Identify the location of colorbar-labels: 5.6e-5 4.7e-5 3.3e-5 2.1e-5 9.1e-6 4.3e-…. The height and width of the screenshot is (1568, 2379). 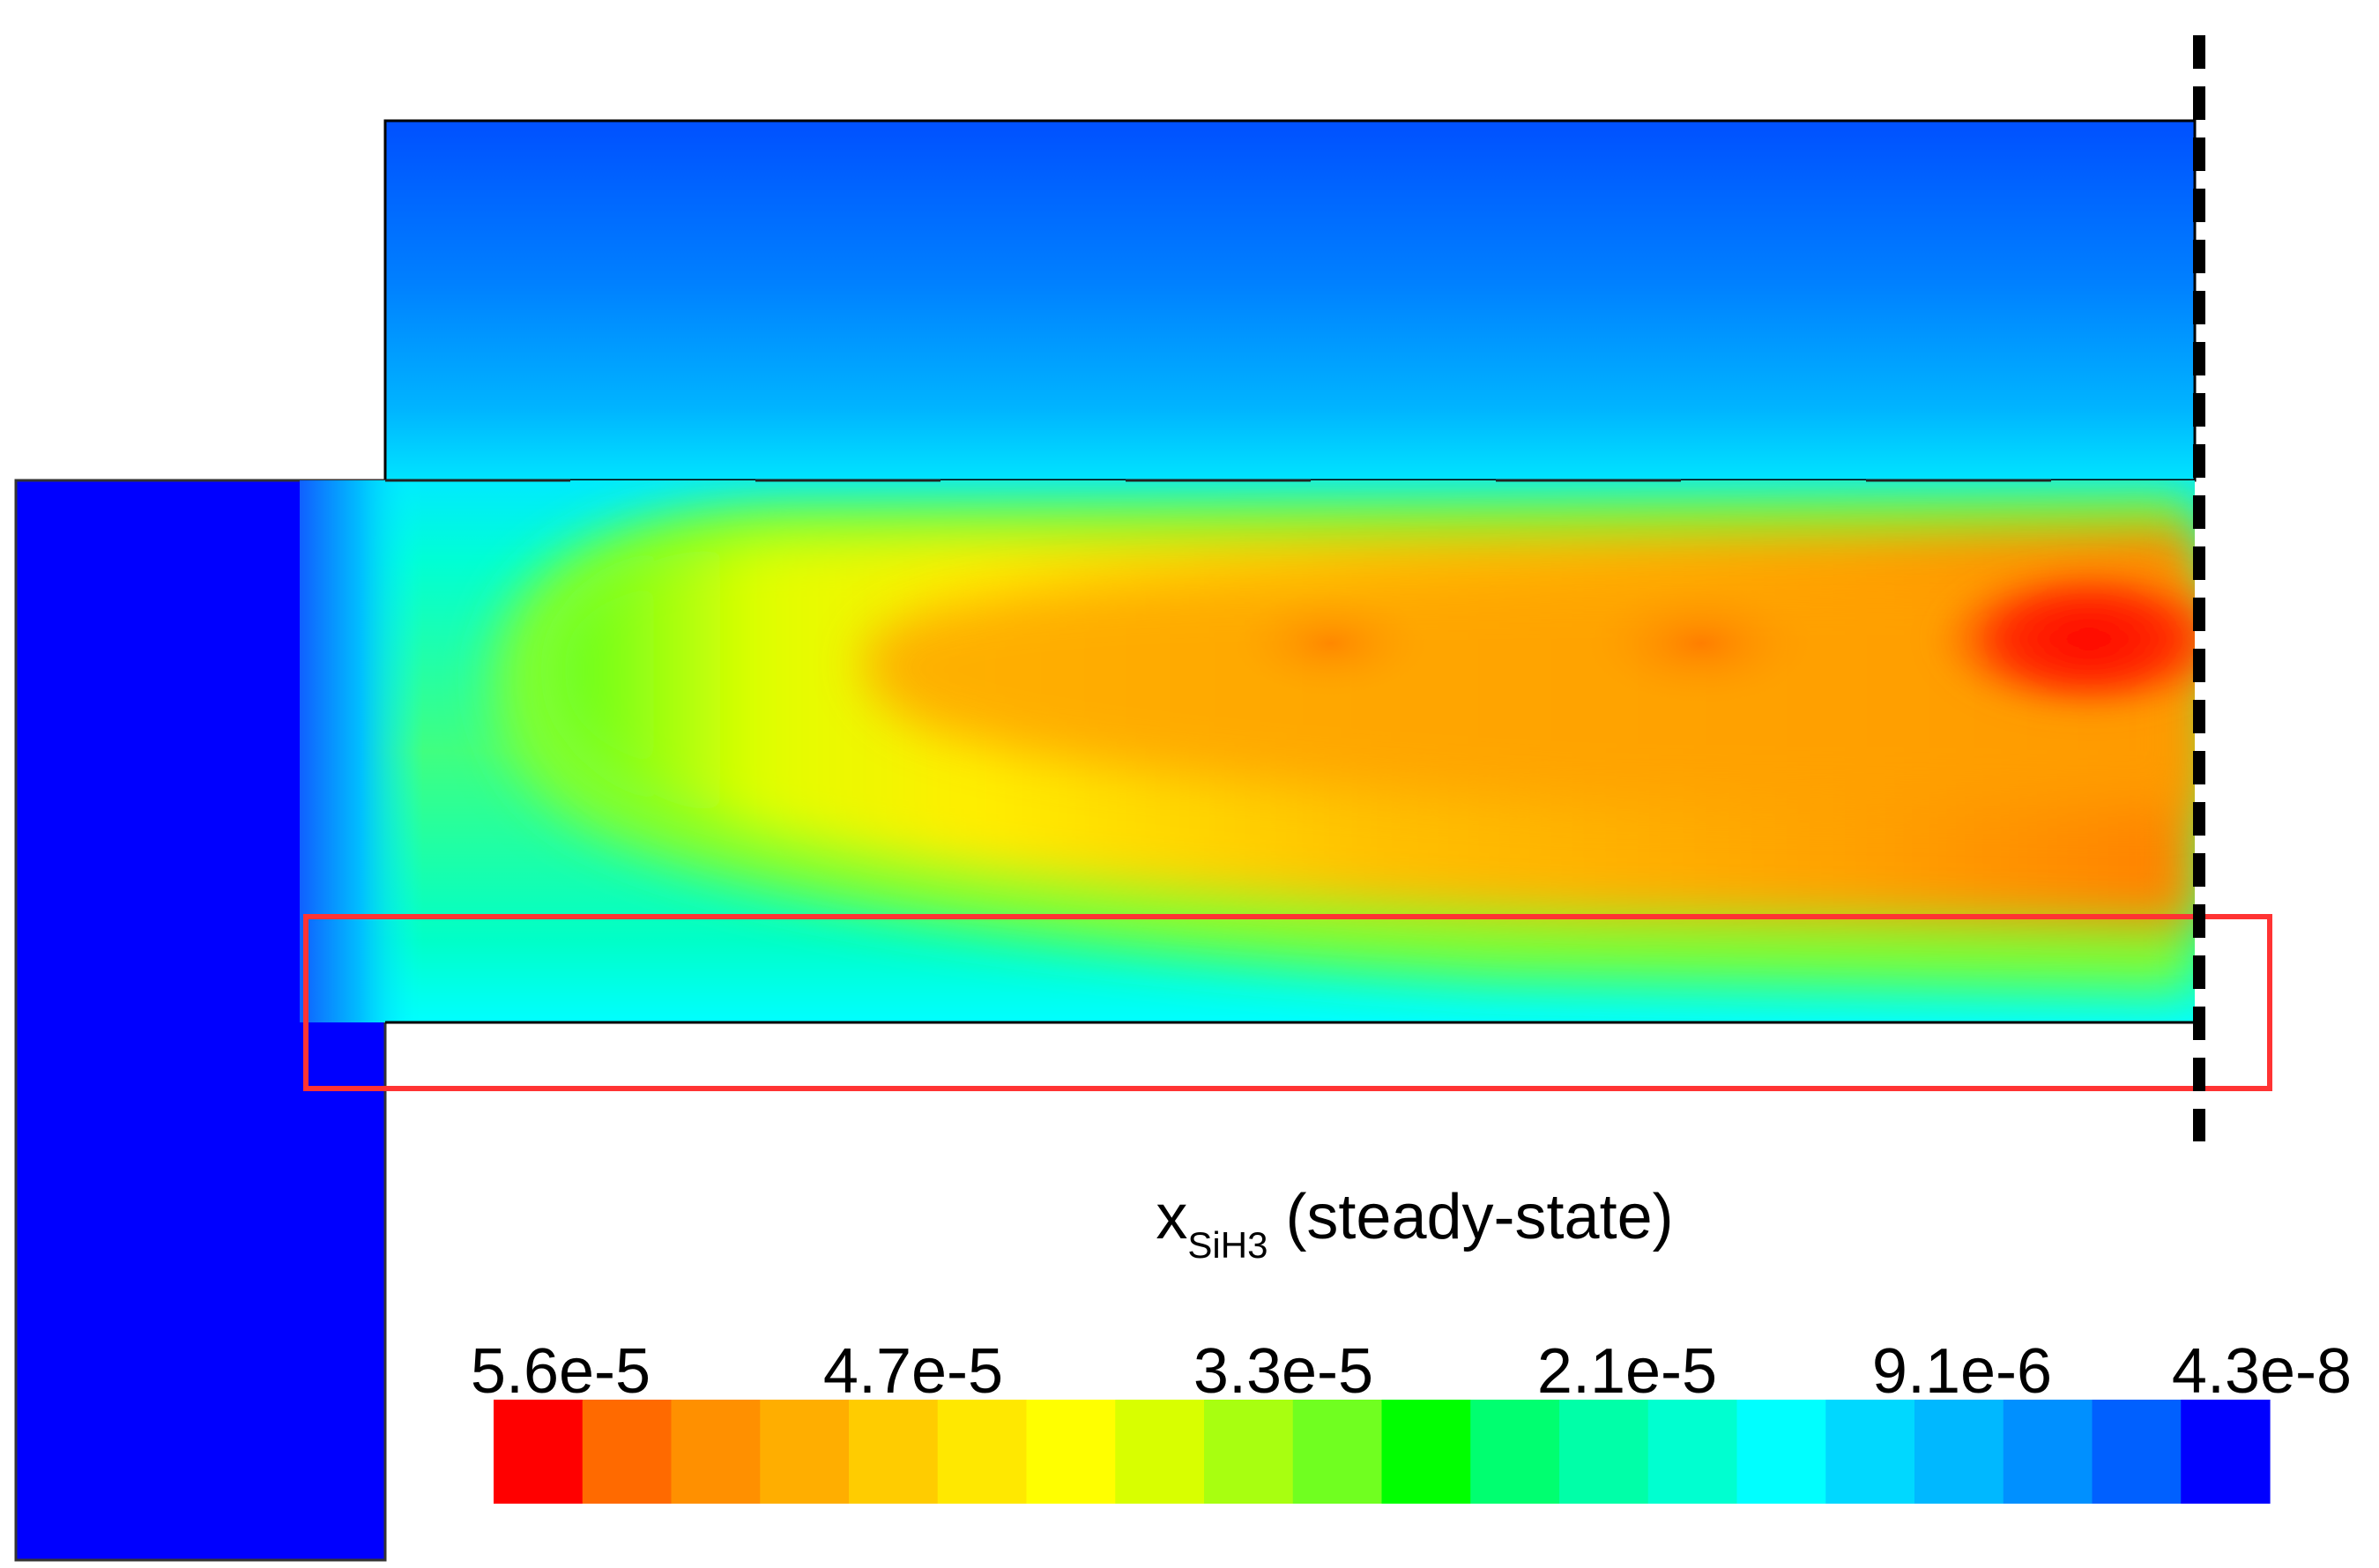
(1411, 1371).